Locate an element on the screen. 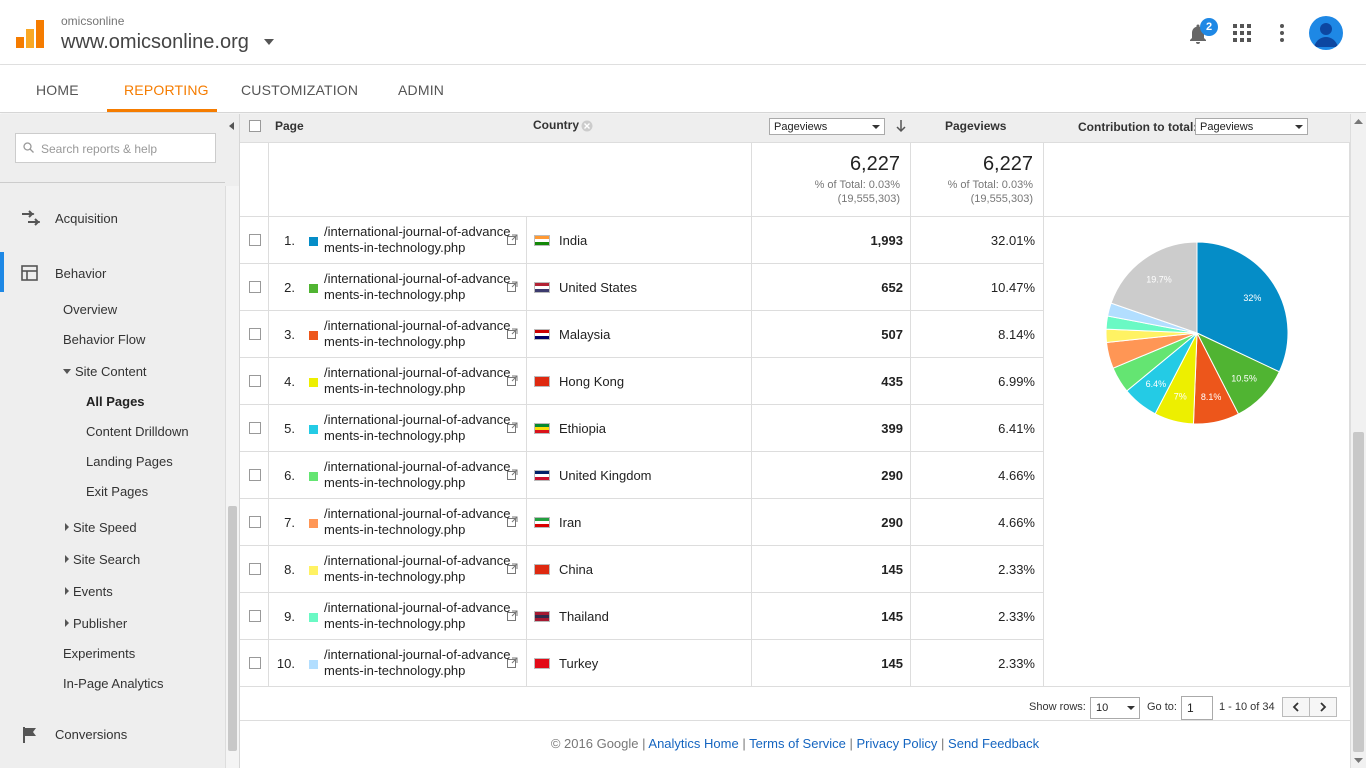 The width and height of the screenshot is (1366, 768). tab-home: HOME is located at coordinates (57, 90).